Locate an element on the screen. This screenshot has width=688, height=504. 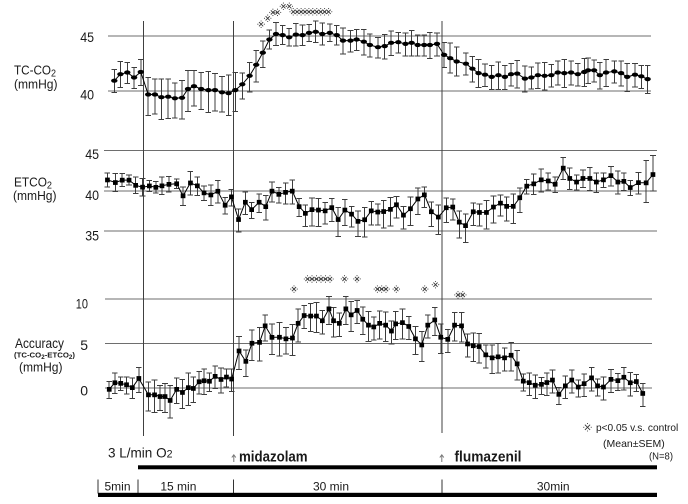
svg-text: (Mean±SEM) is located at coordinates (634, 444).